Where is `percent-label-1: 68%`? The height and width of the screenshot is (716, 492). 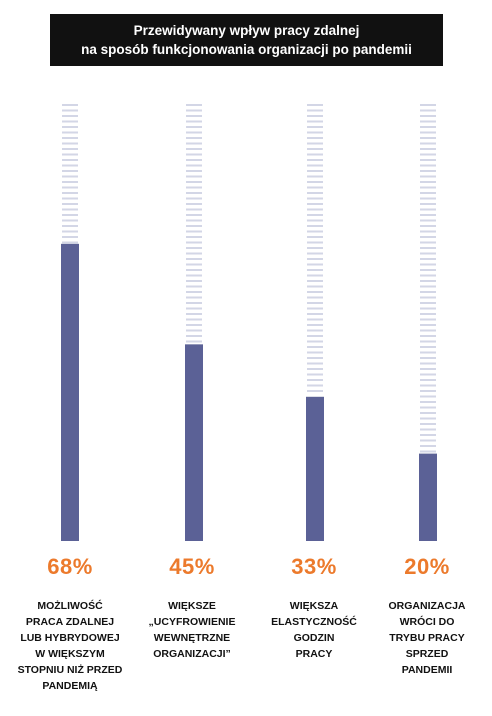
percent-label-1: 68% is located at coordinates (70, 566).